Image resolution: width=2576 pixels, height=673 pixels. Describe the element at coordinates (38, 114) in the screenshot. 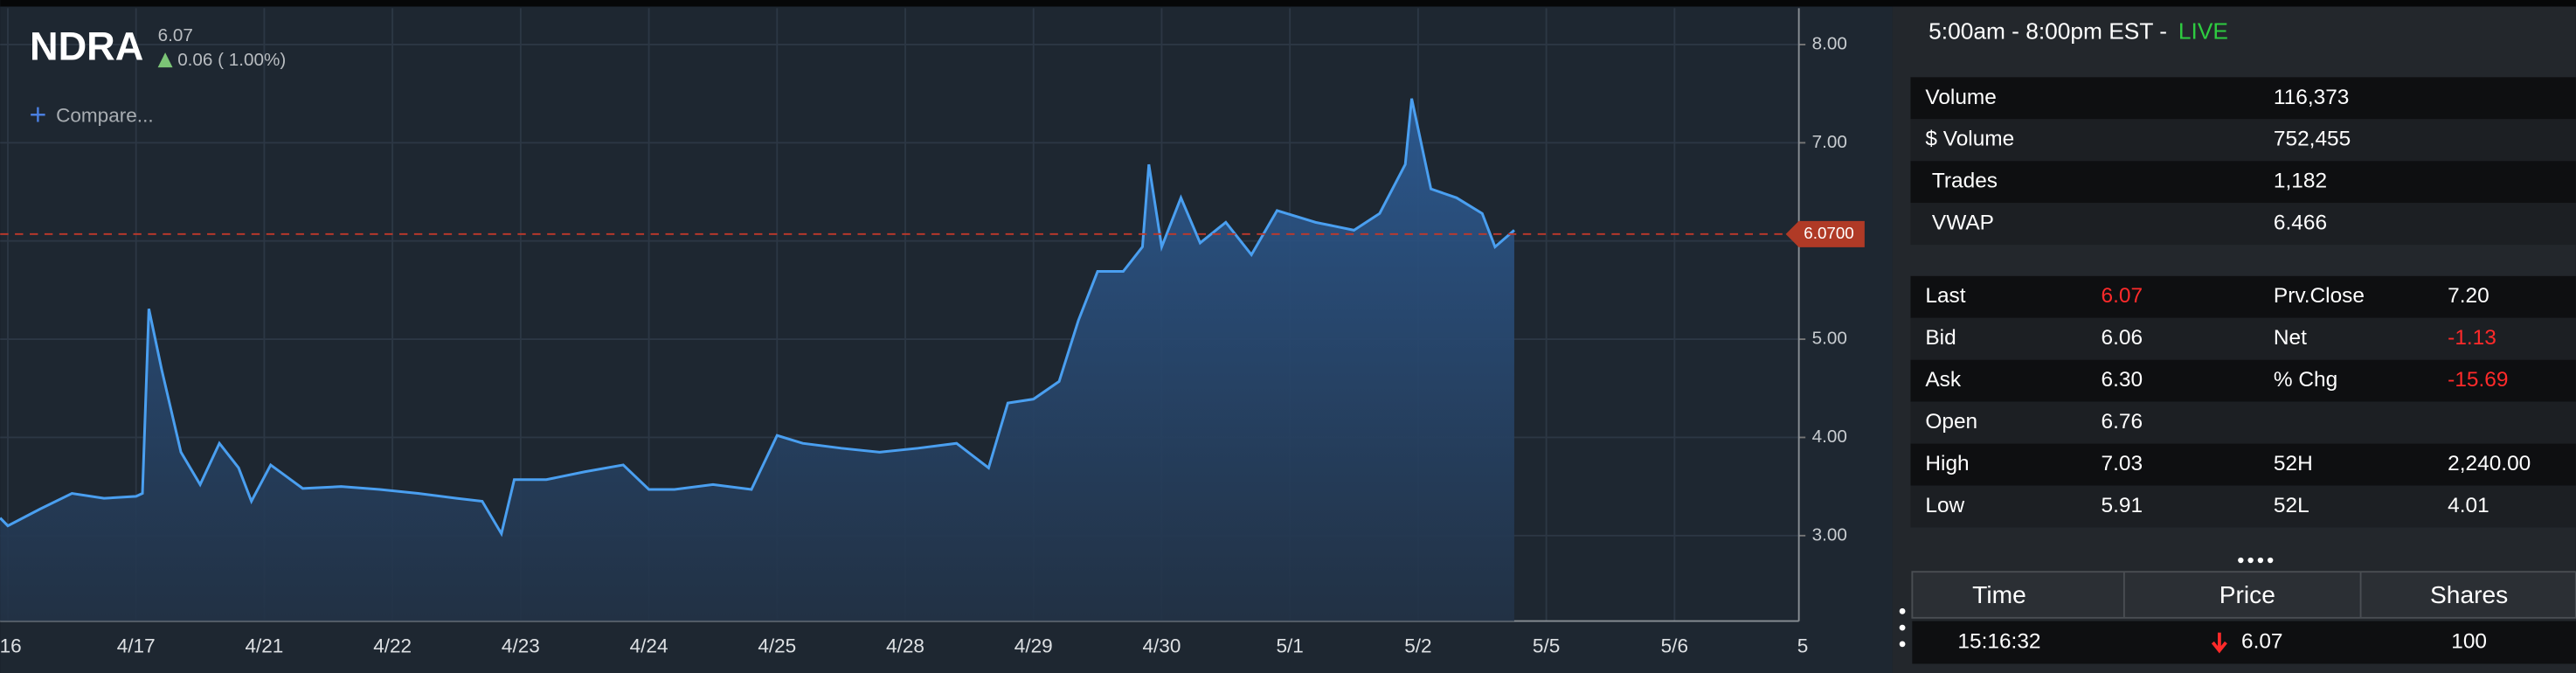

I see `compare-plus: +` at that location.